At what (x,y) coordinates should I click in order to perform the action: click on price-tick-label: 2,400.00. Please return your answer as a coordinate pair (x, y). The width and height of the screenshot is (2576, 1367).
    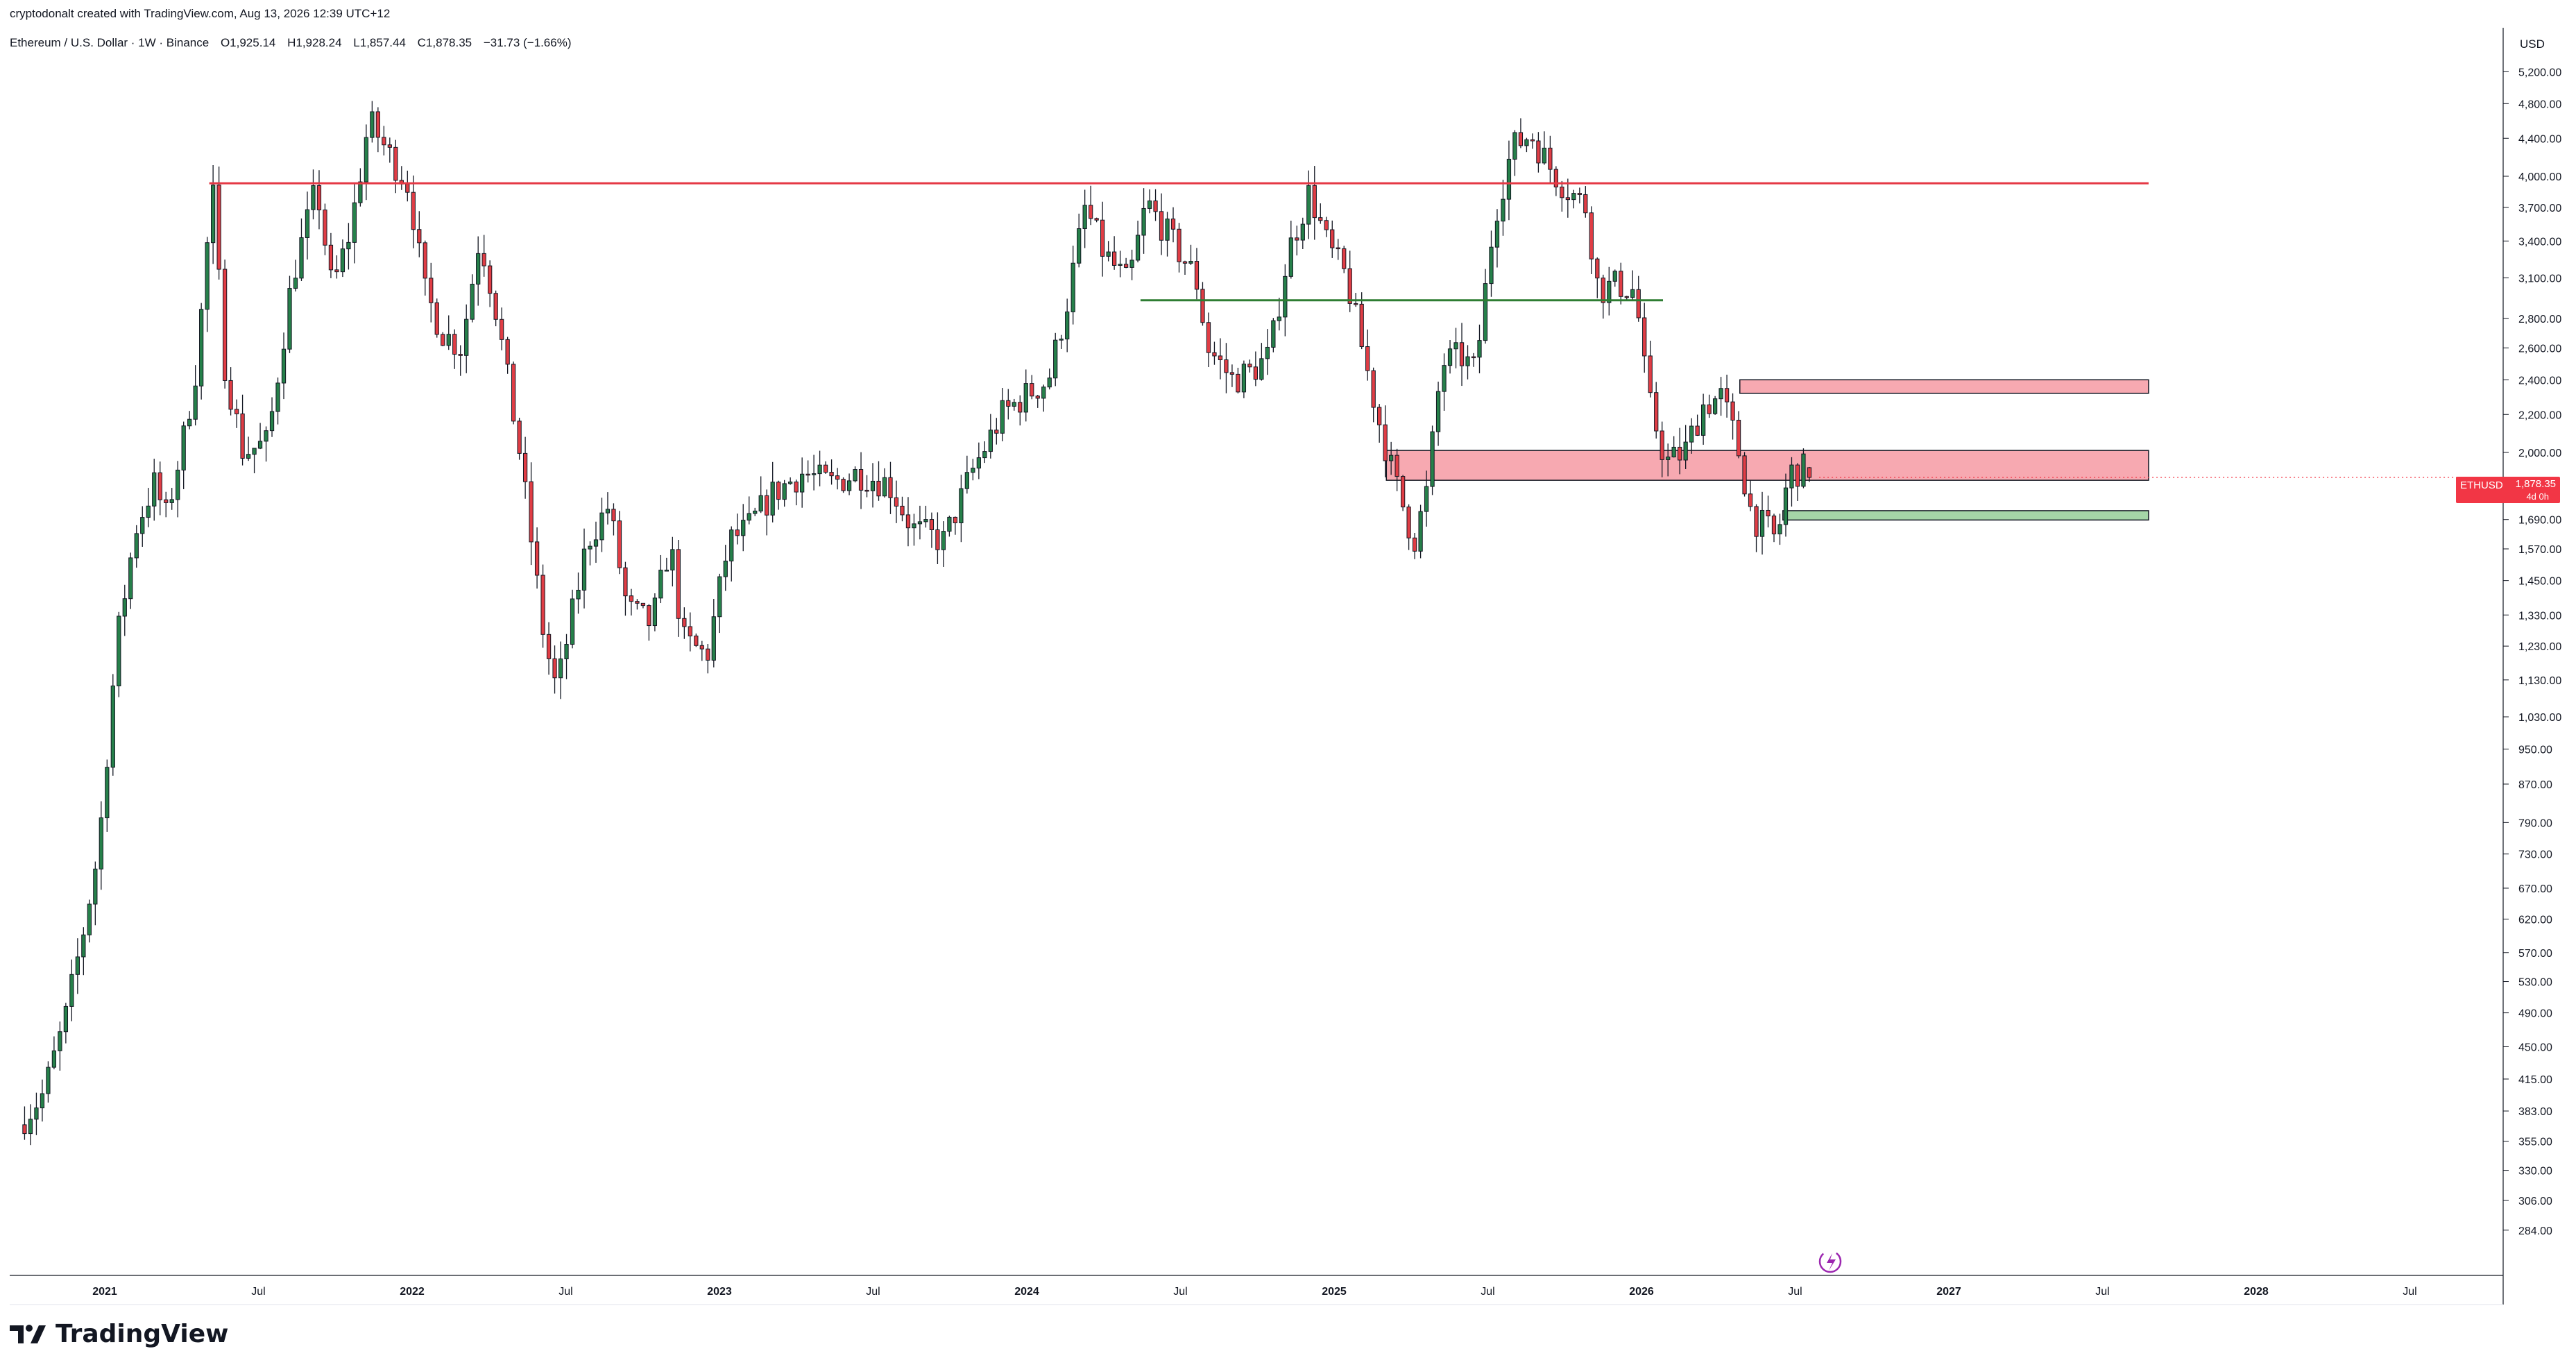
    Looking at the image, I should click on (2539, 381).